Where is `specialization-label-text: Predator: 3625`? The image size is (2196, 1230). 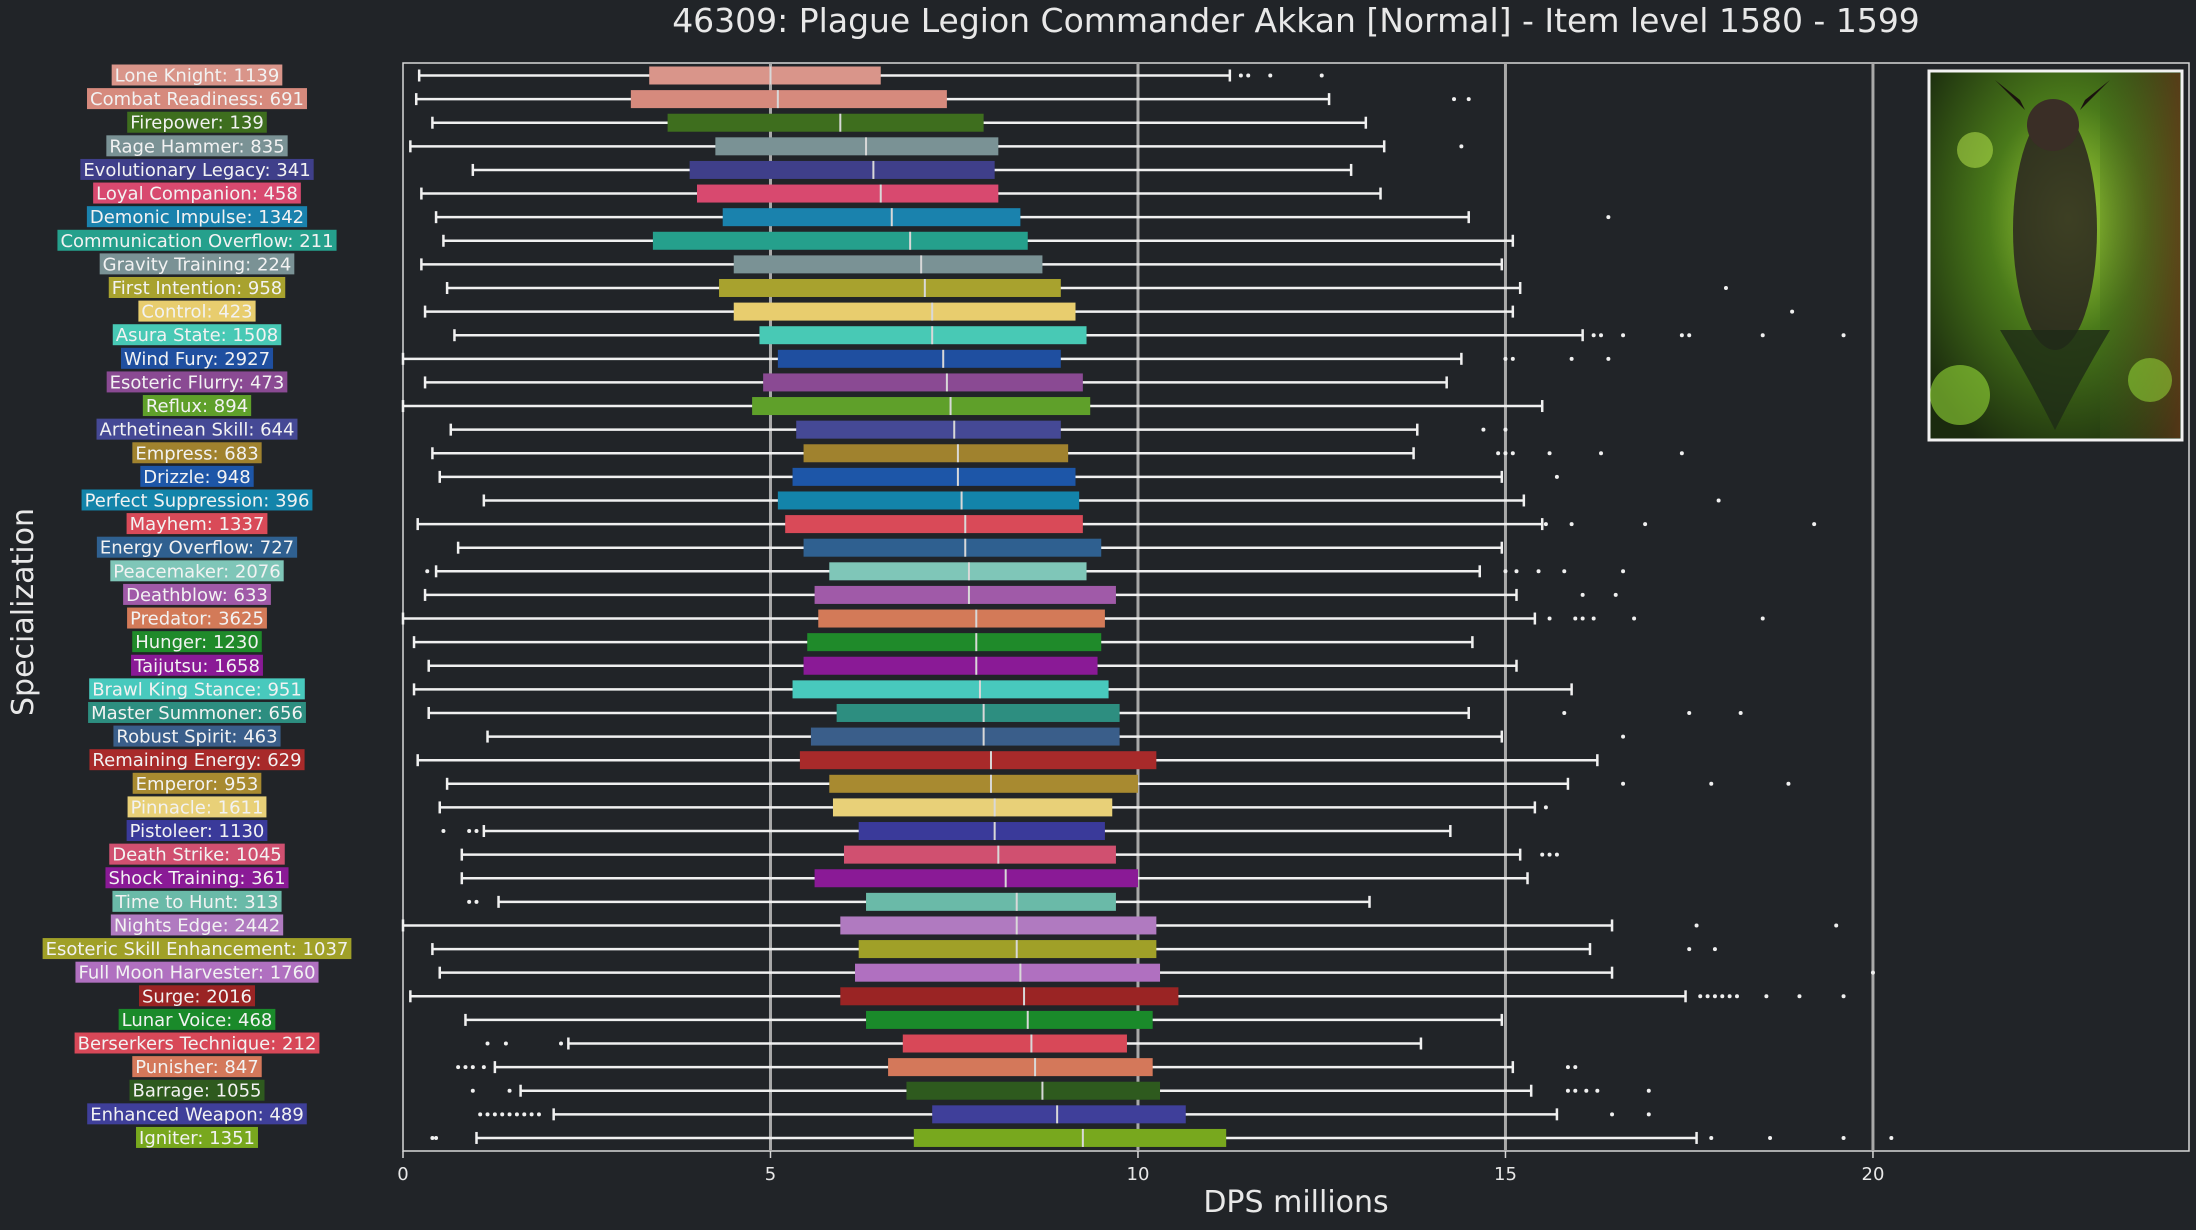 specialization-label-text: Predator: 3625 is located at coordinates (197, 619).